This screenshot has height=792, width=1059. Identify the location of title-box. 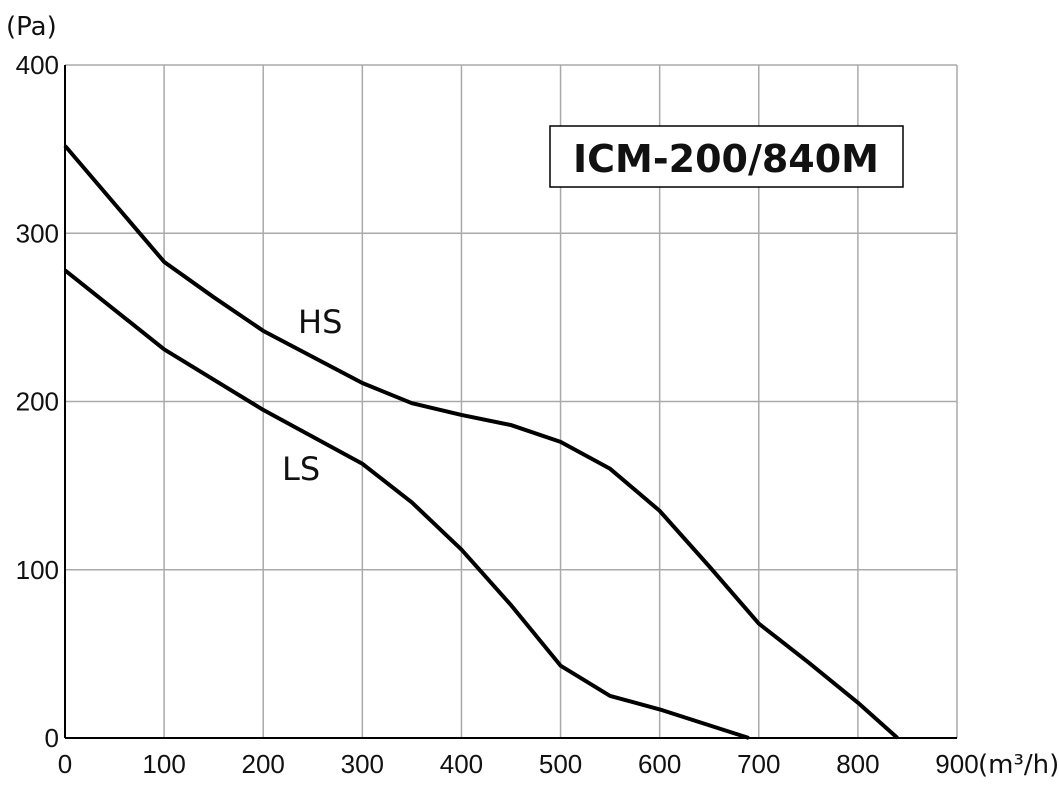
(726, 156).